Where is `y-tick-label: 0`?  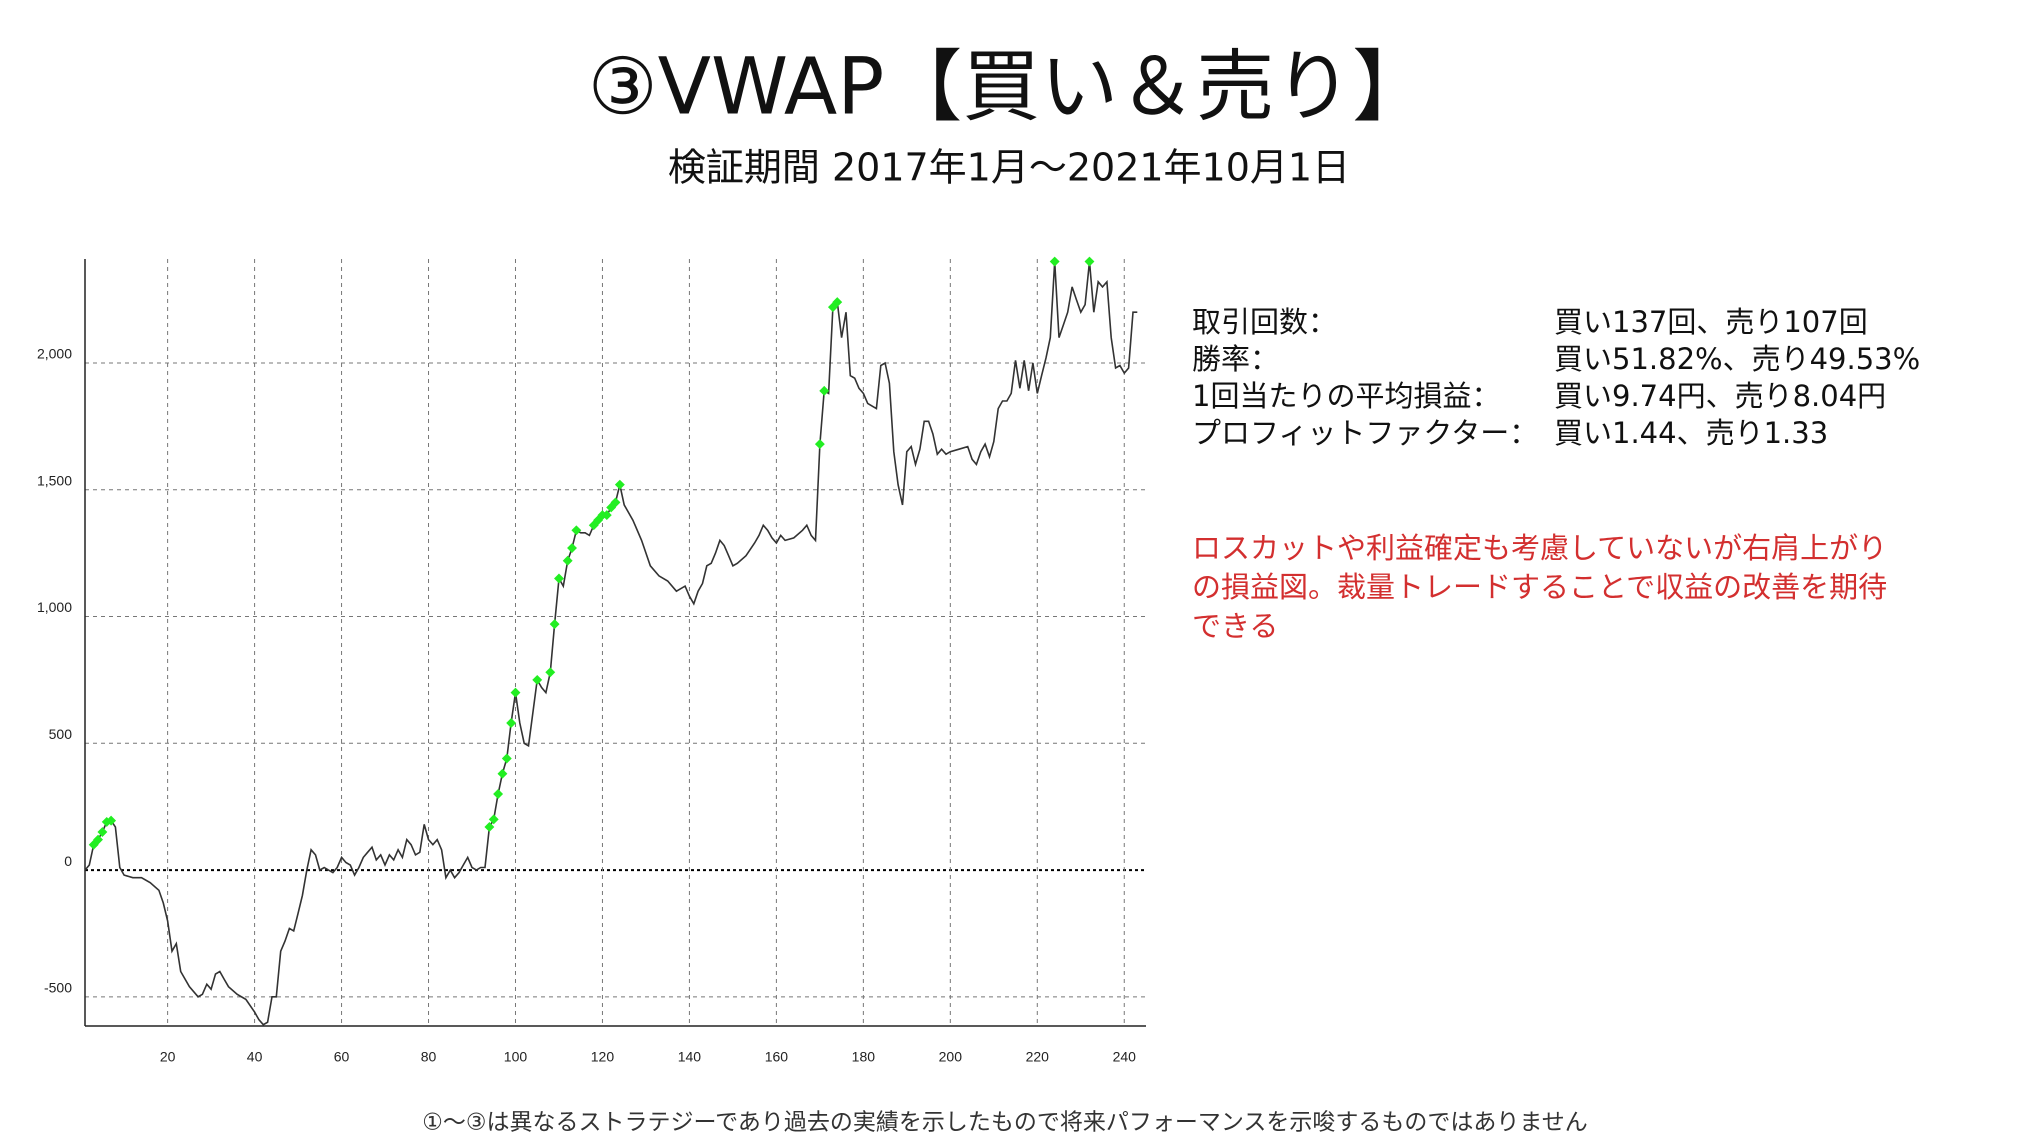 y-tick-label: 0 is located at coordinates (68, 861).